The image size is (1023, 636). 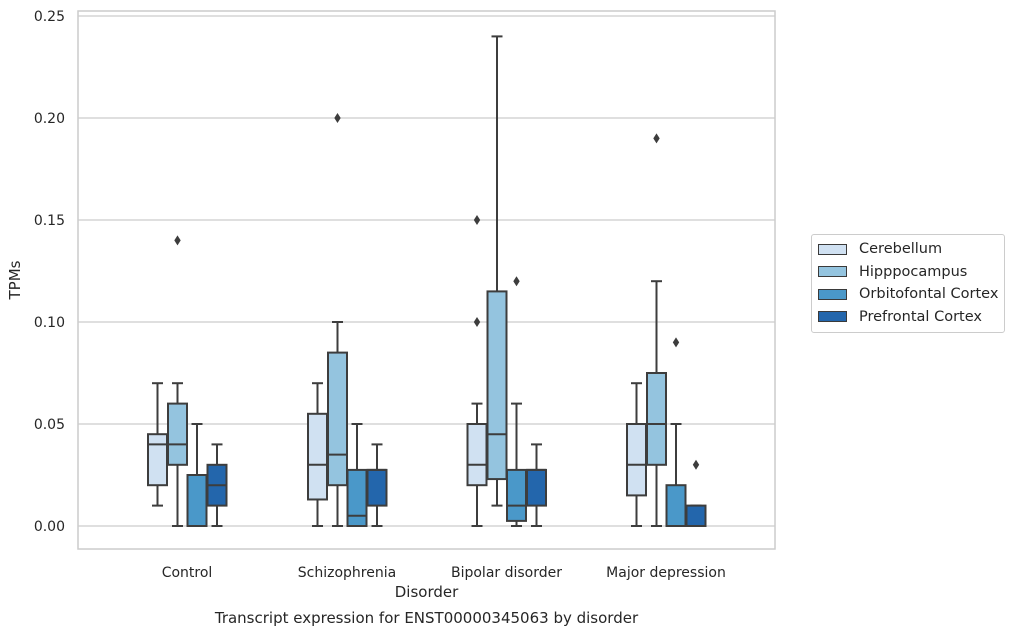 I want to click on x-tick-label: Major depression, so click(x=666, y=573).